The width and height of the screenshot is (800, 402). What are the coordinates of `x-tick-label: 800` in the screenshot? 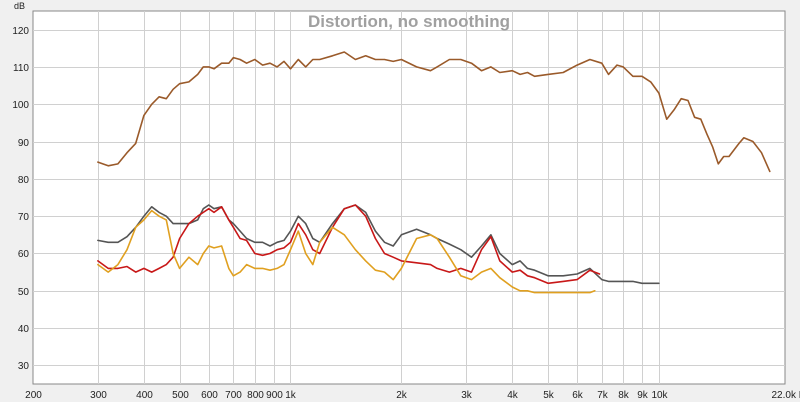 It's located at (255, 395).